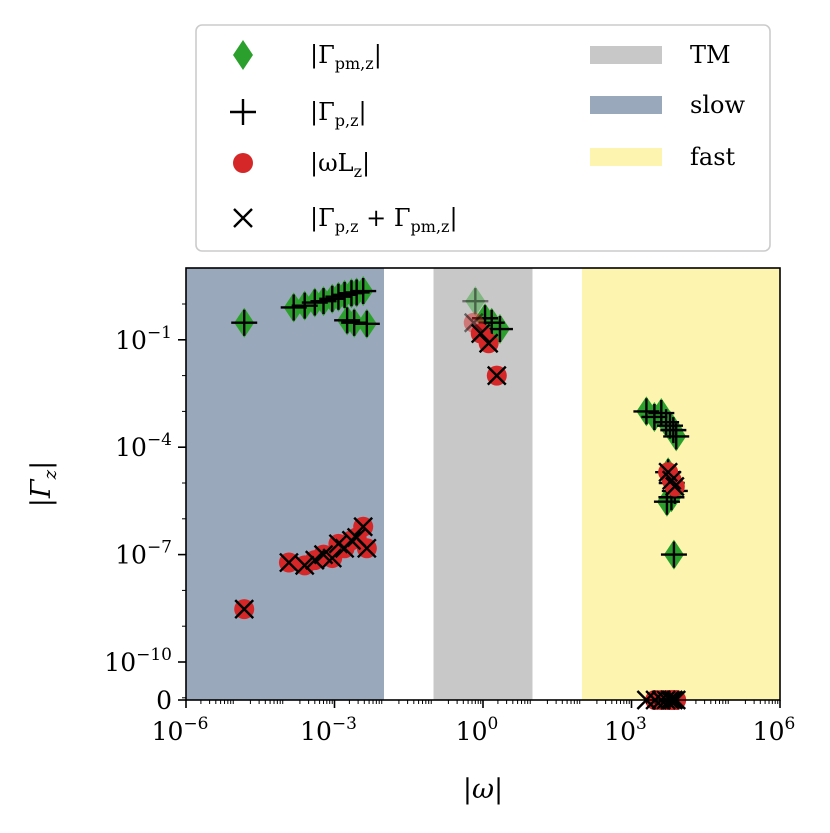 The width and height of the screenshot is (830, 833). Describe the element at coordinates (285, 484) in the screenshot. I see `region-slow` at that location.